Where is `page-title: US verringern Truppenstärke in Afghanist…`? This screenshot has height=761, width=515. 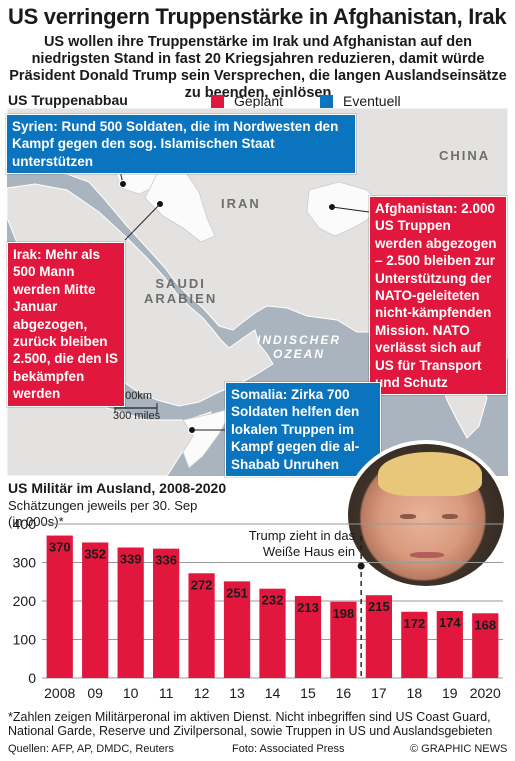
page-title: US verringern Truppenstärke in Afghanist… is located at coordinates (257, 16).